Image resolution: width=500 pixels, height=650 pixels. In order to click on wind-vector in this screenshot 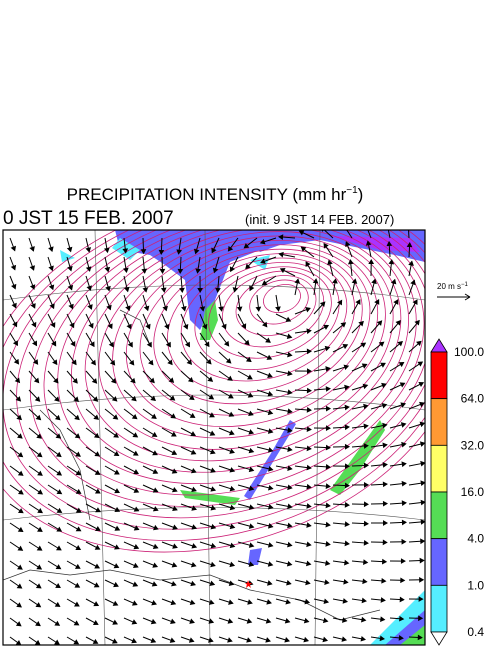, I will do `click(369, 234)`.